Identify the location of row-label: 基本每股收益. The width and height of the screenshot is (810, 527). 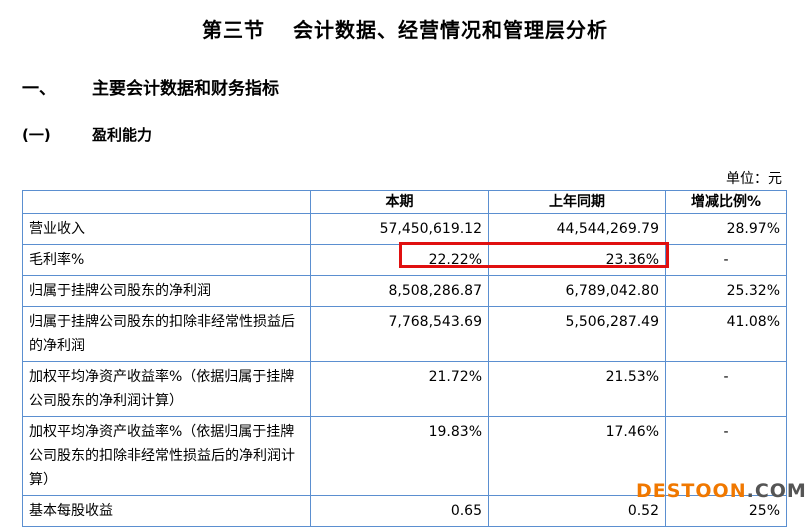
(166, 511).